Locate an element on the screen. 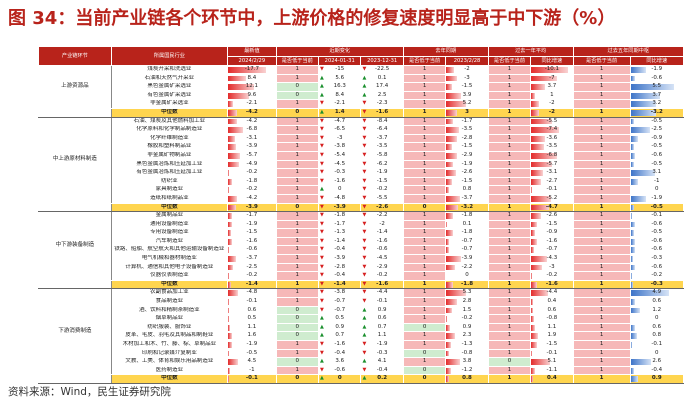 The width and height of the screenshot is (700, 406). group-label: 上游资源品 is located at coordinates (75, 87).